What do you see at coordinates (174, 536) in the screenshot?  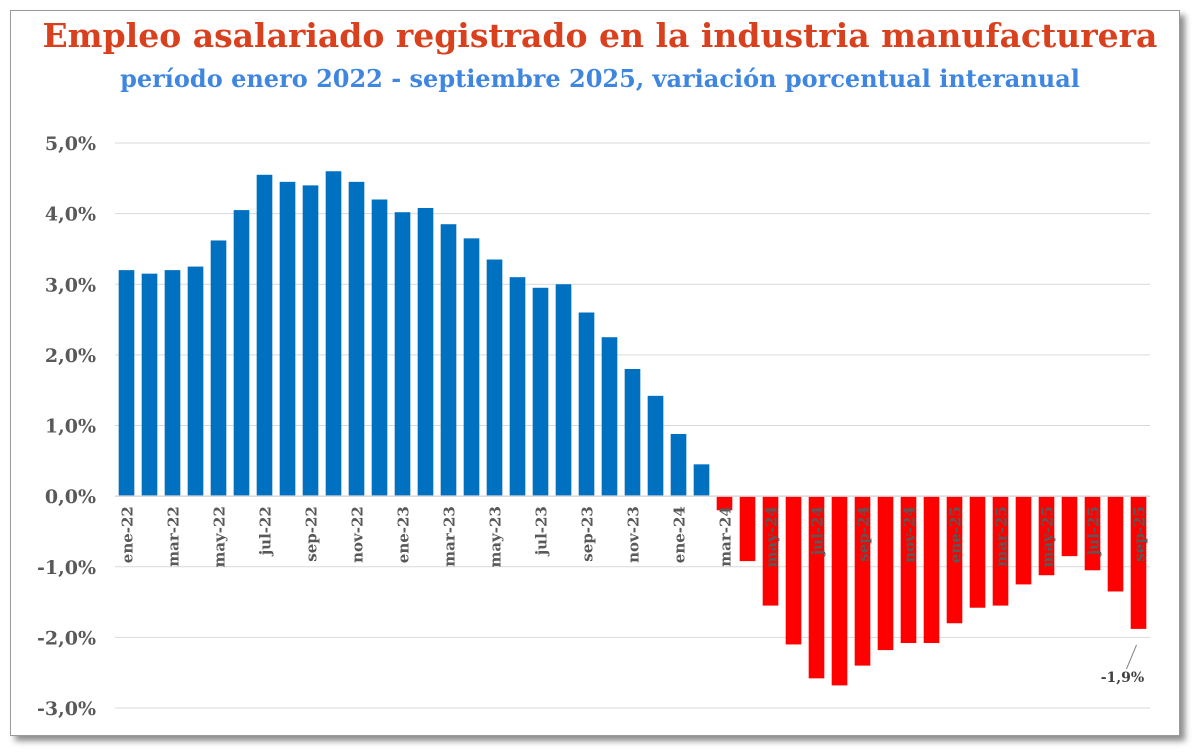 I see `x-tick-label: mar-22` at bounding box center [174, 536].